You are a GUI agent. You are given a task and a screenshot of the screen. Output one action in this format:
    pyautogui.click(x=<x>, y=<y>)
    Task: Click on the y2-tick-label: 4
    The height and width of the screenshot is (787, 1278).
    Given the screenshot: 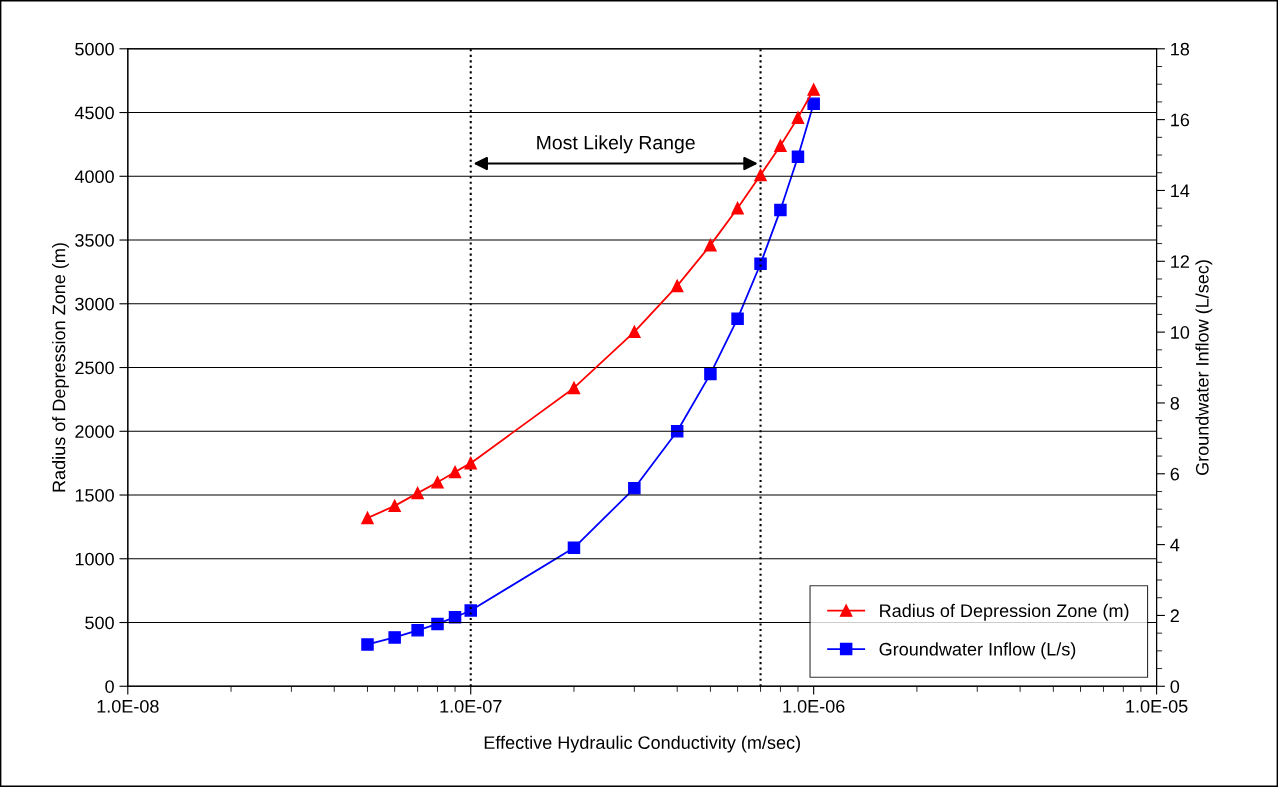 What is the action you would take?
    pyautogui.click(x=1175, y=545)
    